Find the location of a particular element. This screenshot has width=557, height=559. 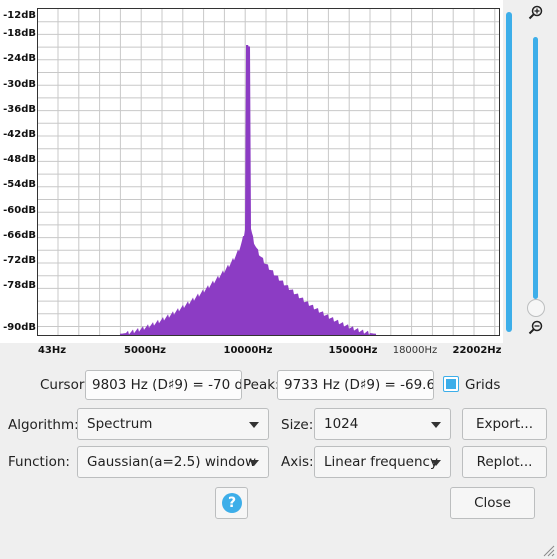

y-axis-label: -42dB is located at coordinates (19, 134).